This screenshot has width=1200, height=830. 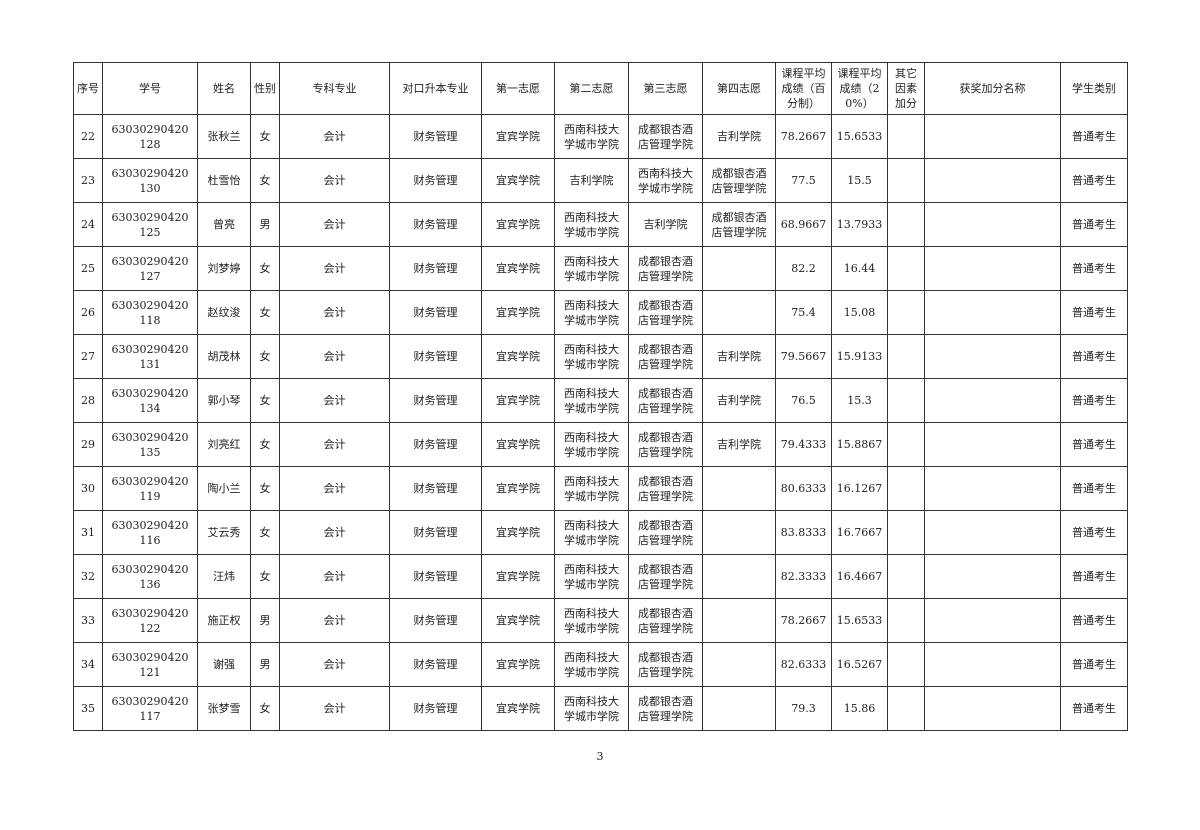 I want to click on cell: 16.7667, so click(x=859, y=532).